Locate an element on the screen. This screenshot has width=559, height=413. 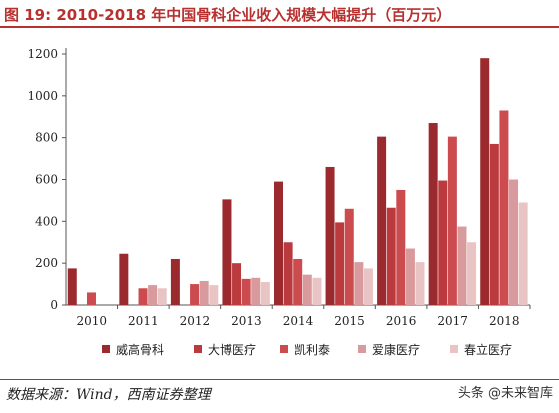
legend-label: 爱康医疗 is located at coordinates (396, 349).